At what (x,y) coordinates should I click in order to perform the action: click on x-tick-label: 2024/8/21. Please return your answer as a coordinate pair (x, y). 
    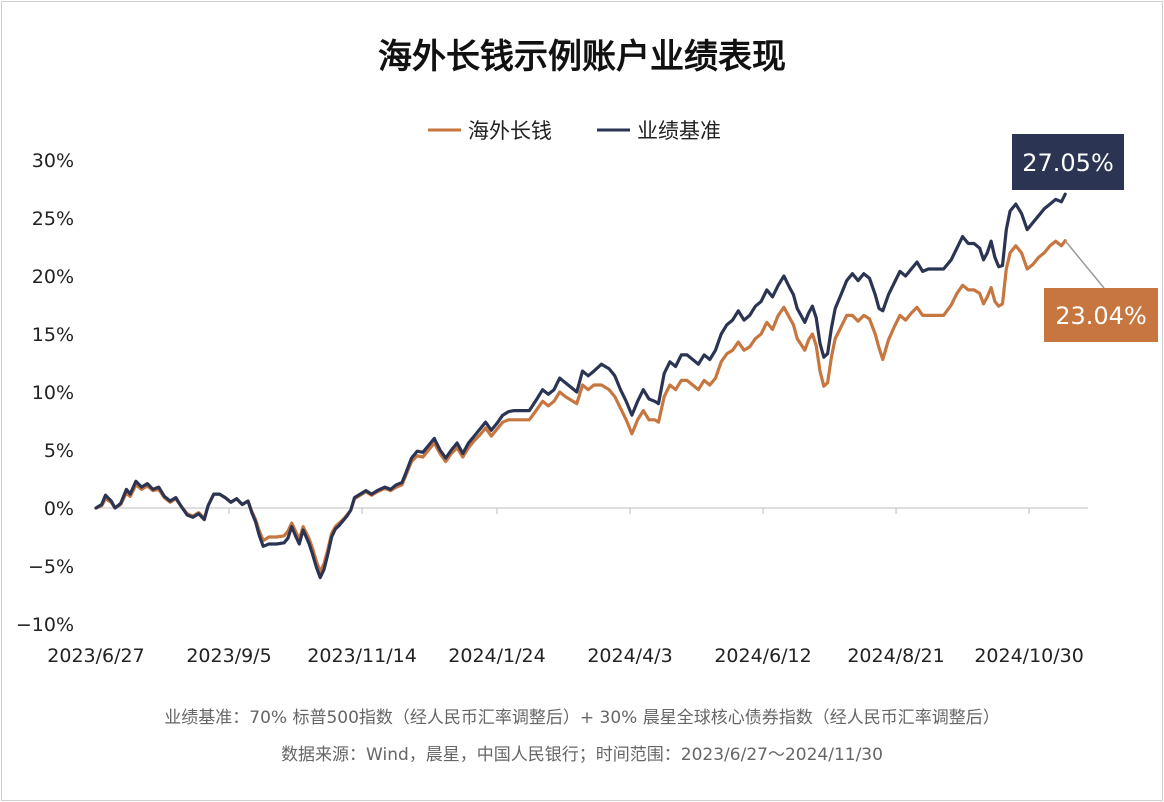
    Looking at the image, I should click on (895, 656).